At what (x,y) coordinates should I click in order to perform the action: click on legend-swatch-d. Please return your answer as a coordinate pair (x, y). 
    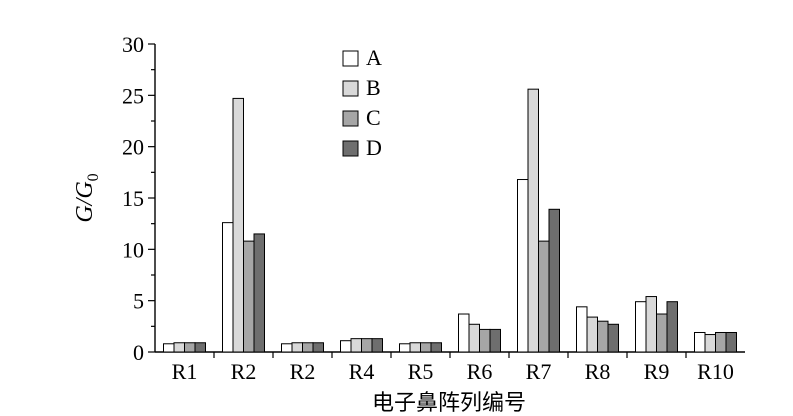
    Looking at the image, I should click on (350, 148).